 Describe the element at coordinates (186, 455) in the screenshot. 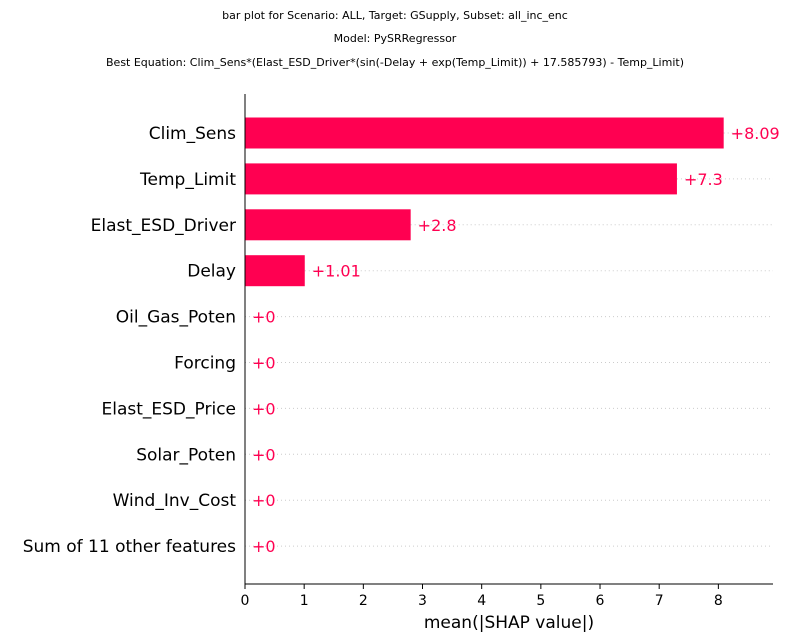

I see `category-label: Solar_Poten` at that location.